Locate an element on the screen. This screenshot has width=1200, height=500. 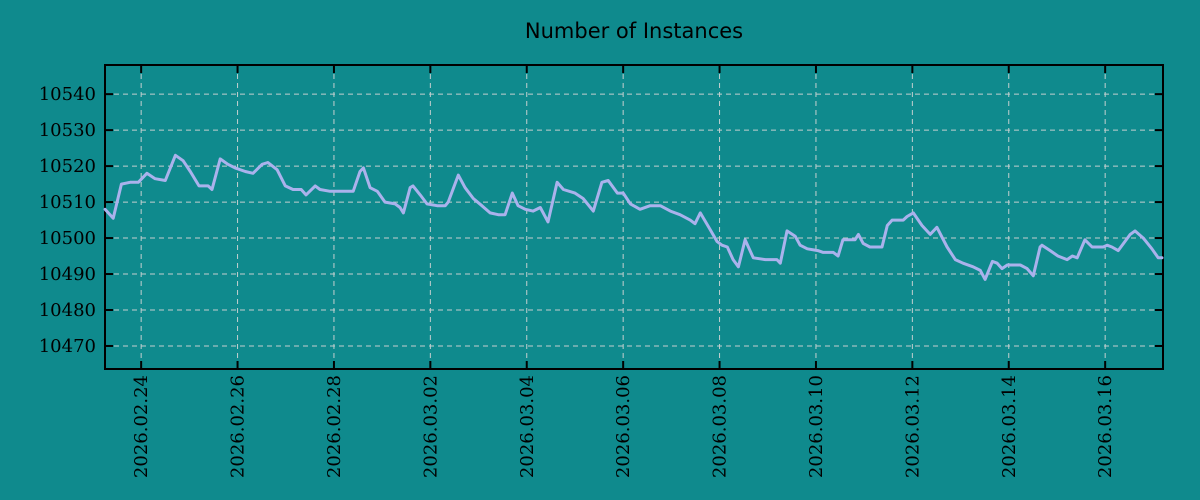
x-tick-label: 2026.03.16 is located at coordinates (1105, 426).